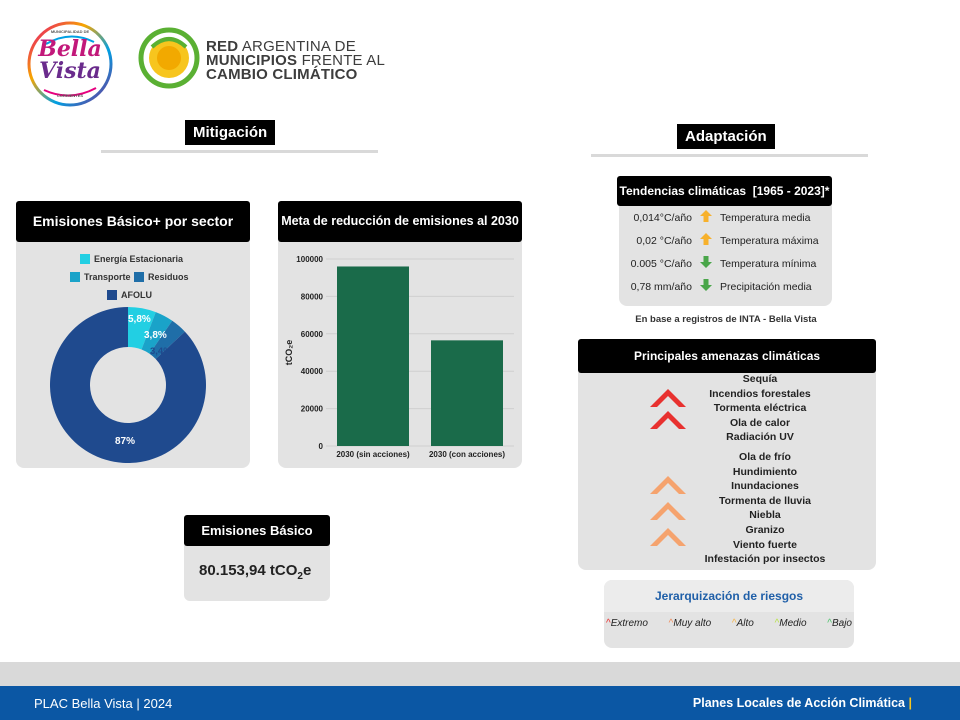 Image resolution: width=960 pixels, height=720 pixels. What do you see at coordinates (760, 422) in the screenshot?
I see `threat-item: Ola de calor` at bounding box center [760, 422].